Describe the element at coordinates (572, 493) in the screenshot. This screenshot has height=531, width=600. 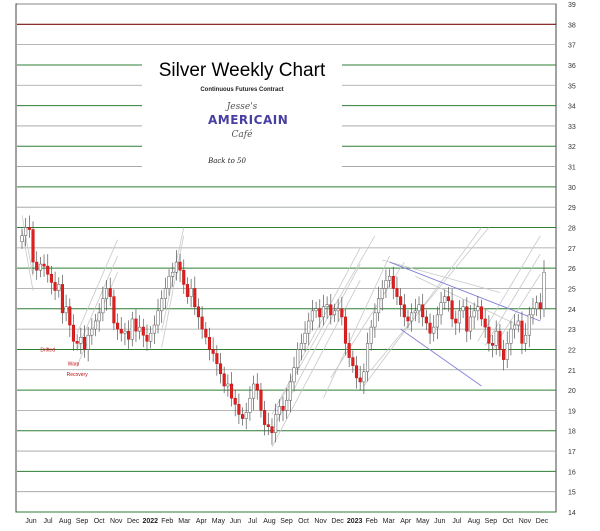
I see `y-tick-label: 15` at that location.